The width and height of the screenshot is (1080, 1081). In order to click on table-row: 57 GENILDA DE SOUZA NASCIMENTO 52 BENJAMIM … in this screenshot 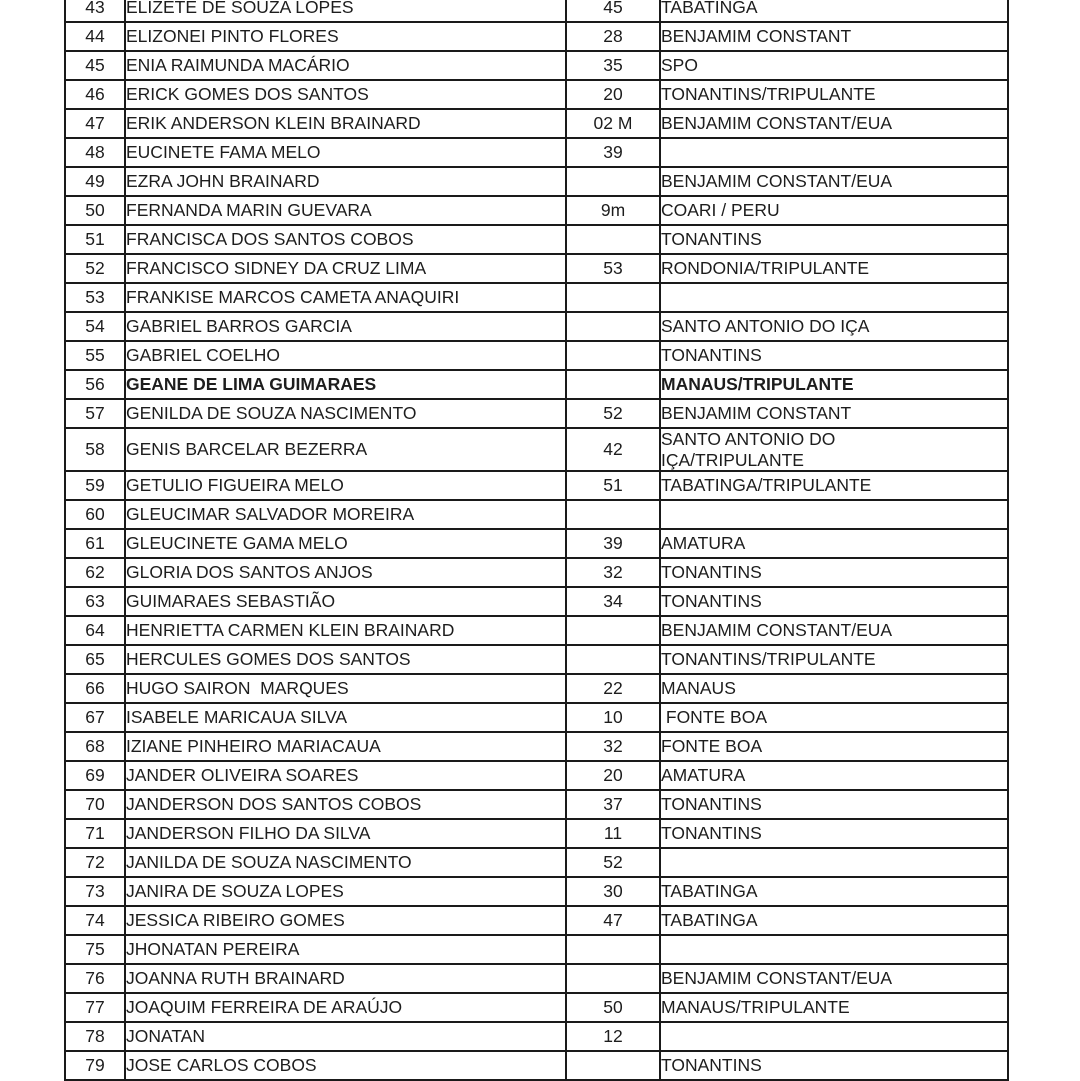, I will do `click(536, 413)`.